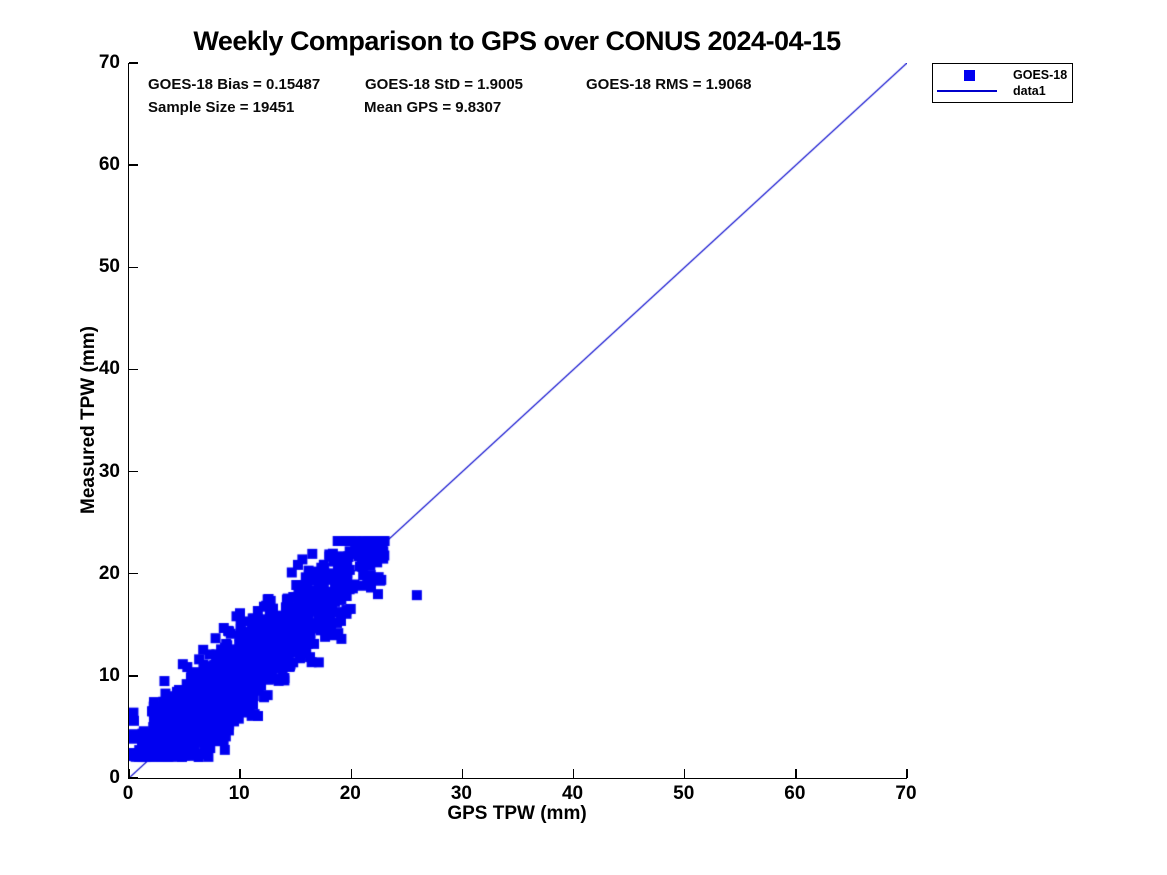 The image size is (1167, 875). Describe the element at coordinates (128, 793) in the screenshot. I see `x-tick-label: 0` at that location.